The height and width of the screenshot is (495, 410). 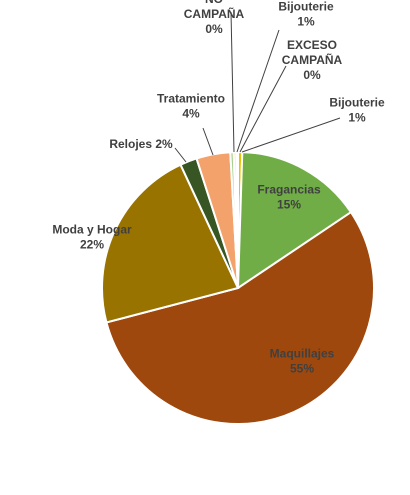 I want to click on data-label-6: NOCAMPAÑA0%, so click(x=214, y=18).